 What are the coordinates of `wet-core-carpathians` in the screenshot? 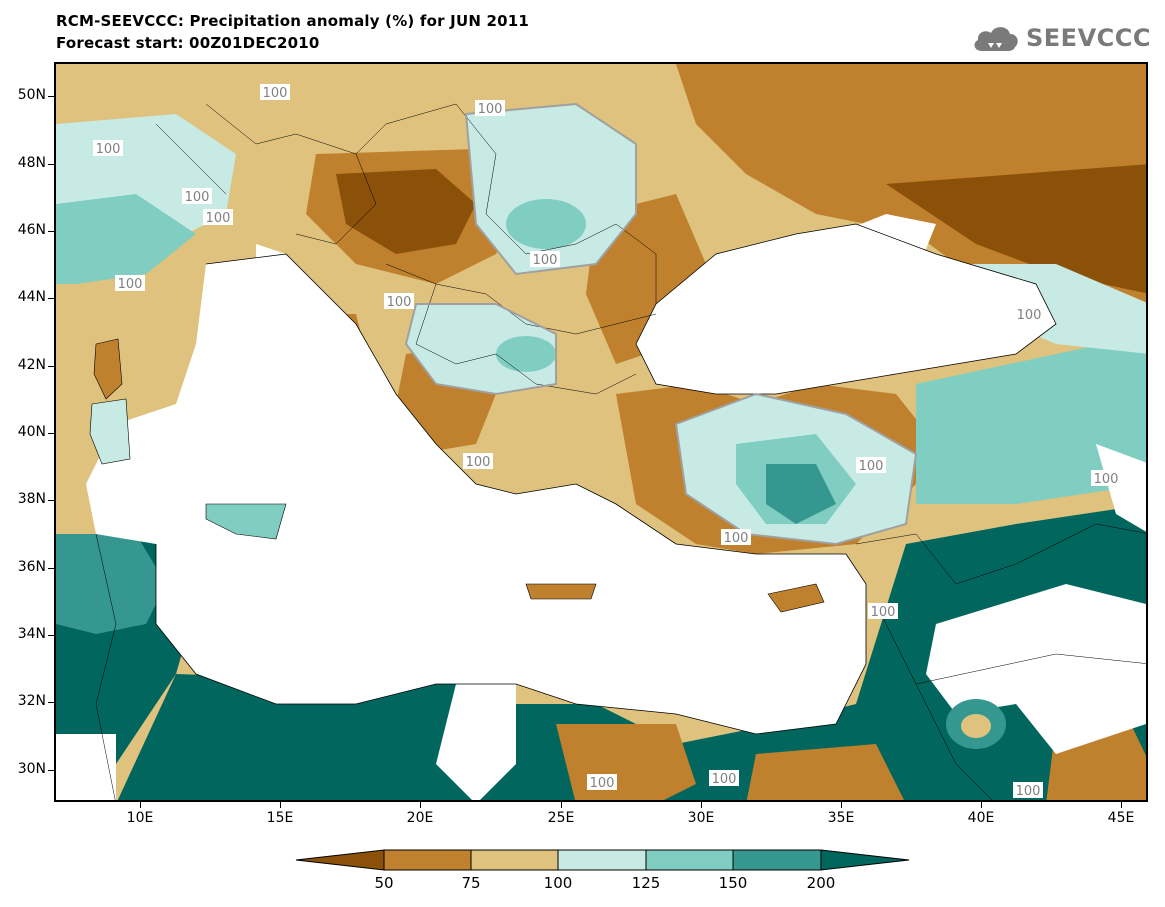 It's located at (546, 224).